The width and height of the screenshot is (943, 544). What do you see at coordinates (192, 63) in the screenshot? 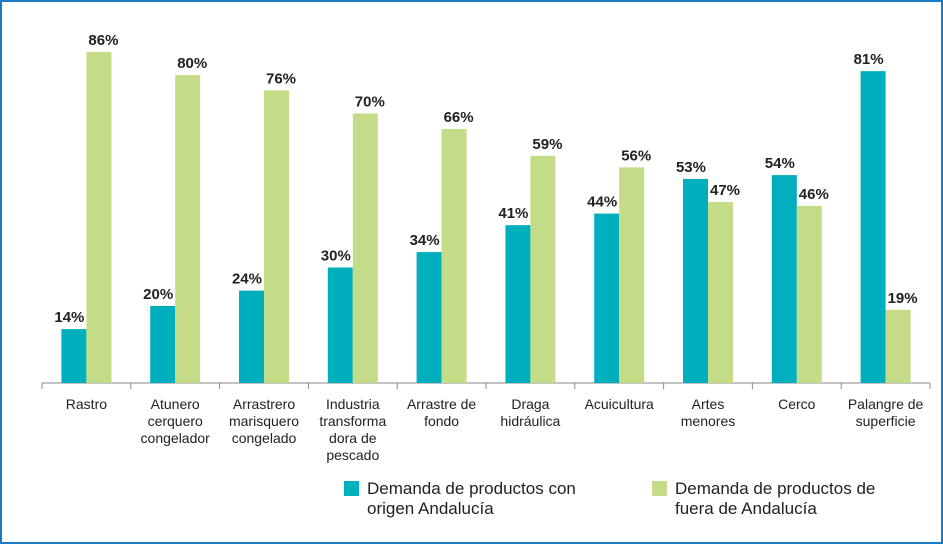
I see `data-label: 80%` at bounding box center [192, 63].